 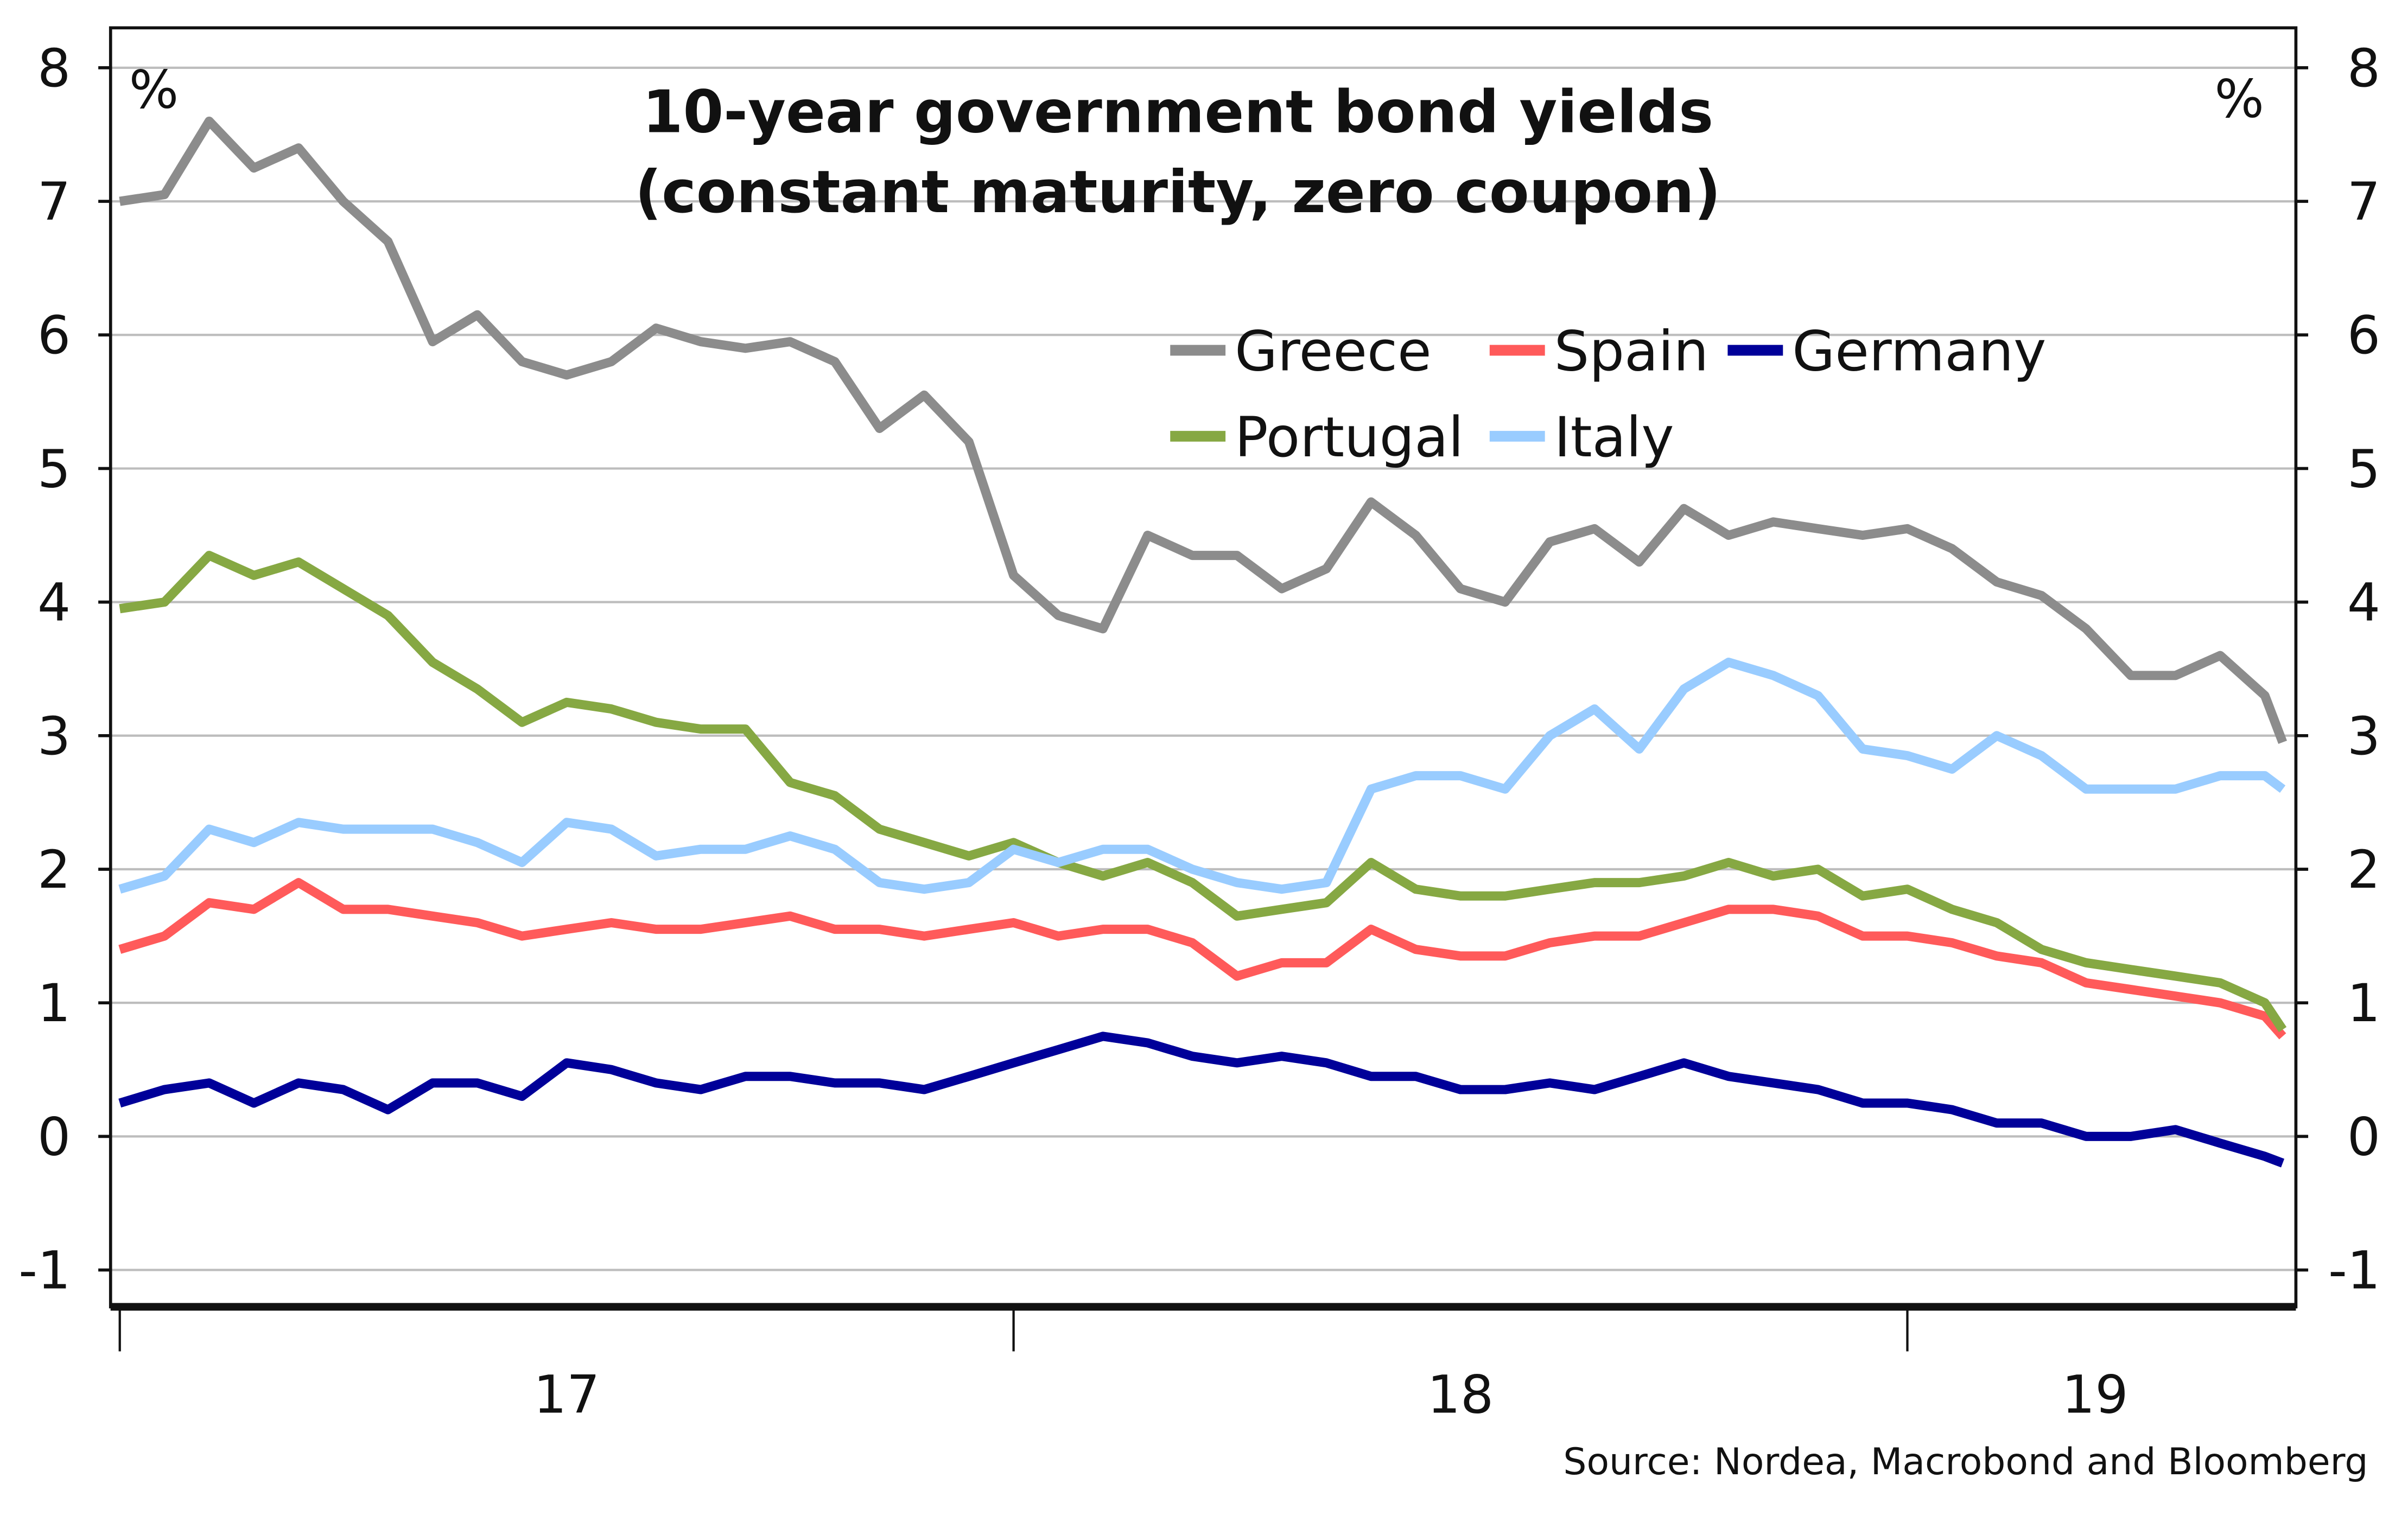 What do you see at coordinates (1123, 1367) in the screenshot?
I see `x-axis-ticks: 17 18 19` at bounding box center [1123, 1367].